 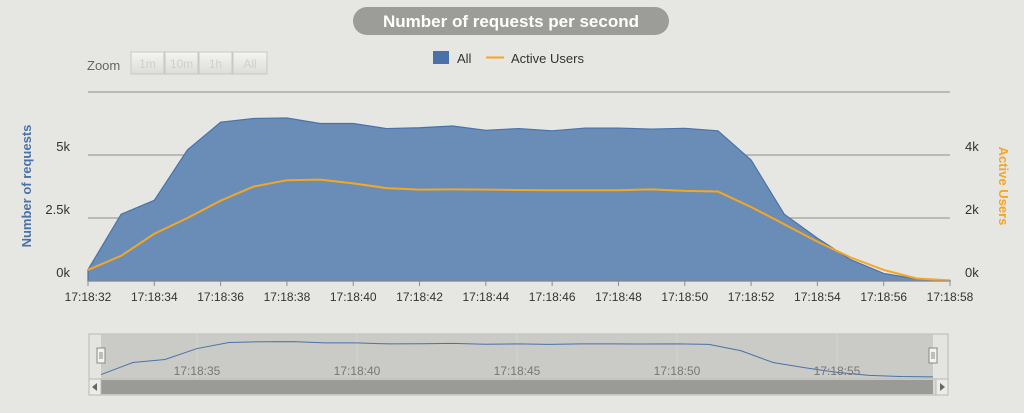 What do you see at coordinates (972, 272) in the screenshot?
I see `y-right-tick-label: 0k` at bounding box center [972, 272].